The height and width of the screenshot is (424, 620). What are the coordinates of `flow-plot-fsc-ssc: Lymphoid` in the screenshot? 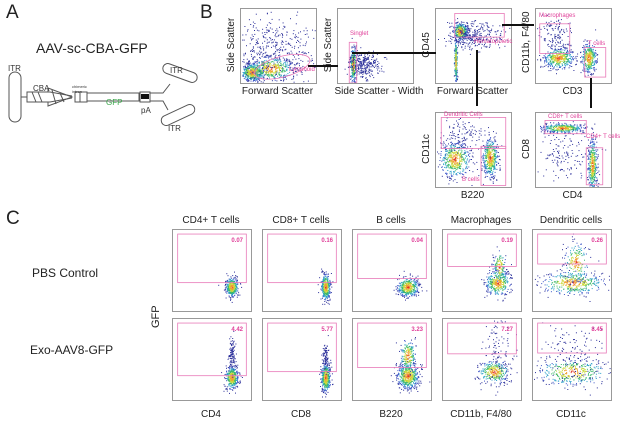 It's located at (278, 46).